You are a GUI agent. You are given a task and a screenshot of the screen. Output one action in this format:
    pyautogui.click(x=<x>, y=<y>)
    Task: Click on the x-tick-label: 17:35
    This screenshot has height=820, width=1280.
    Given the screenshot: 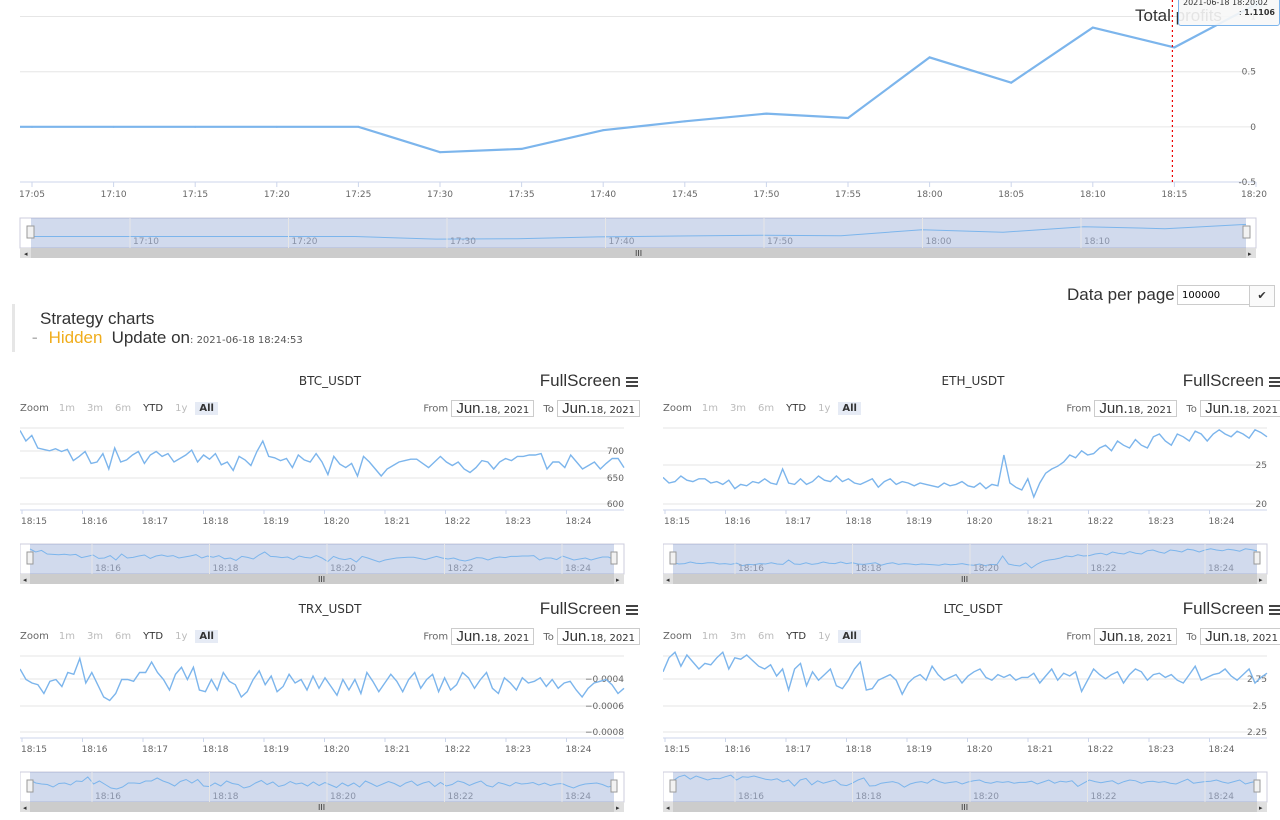 What is the action you would take?
    pyautogui.click(x=522, y=195)
    